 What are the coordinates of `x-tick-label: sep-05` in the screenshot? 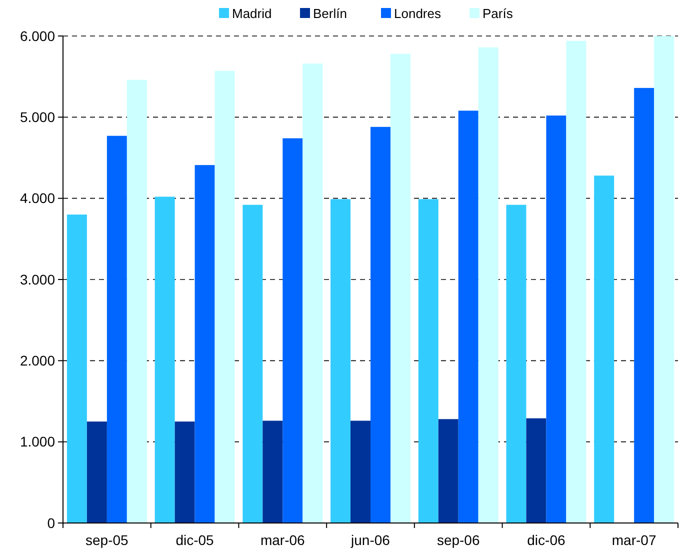 It's located at (107, 540).